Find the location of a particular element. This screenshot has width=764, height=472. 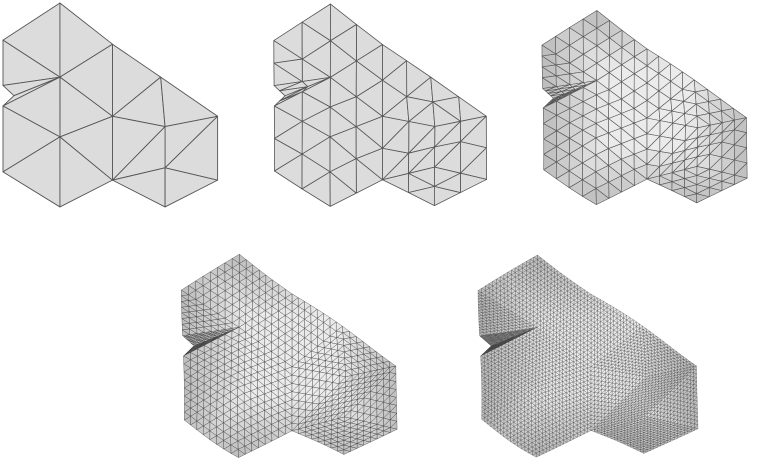

svg-2-triangles is located at coordinates (380, 105).